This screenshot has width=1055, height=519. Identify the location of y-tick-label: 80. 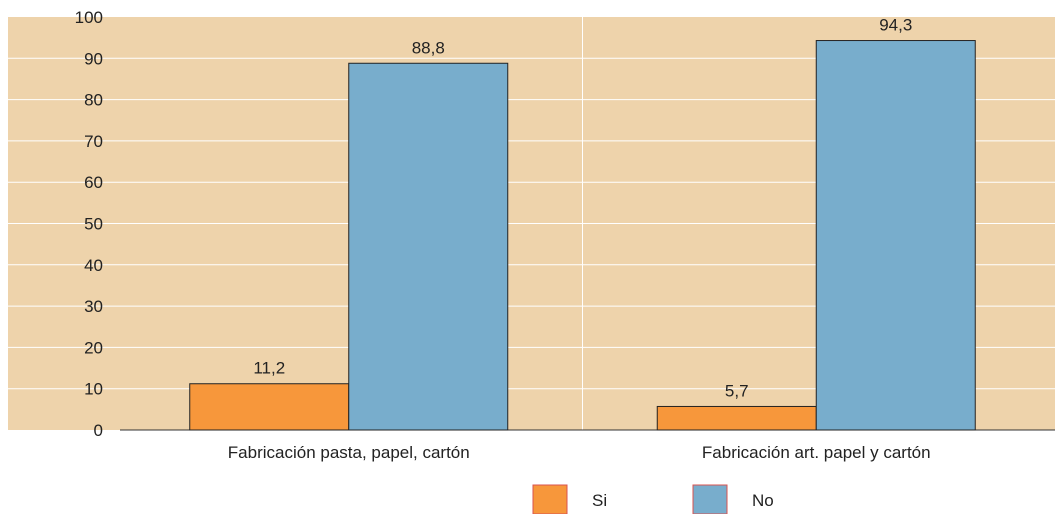
(93, 100).